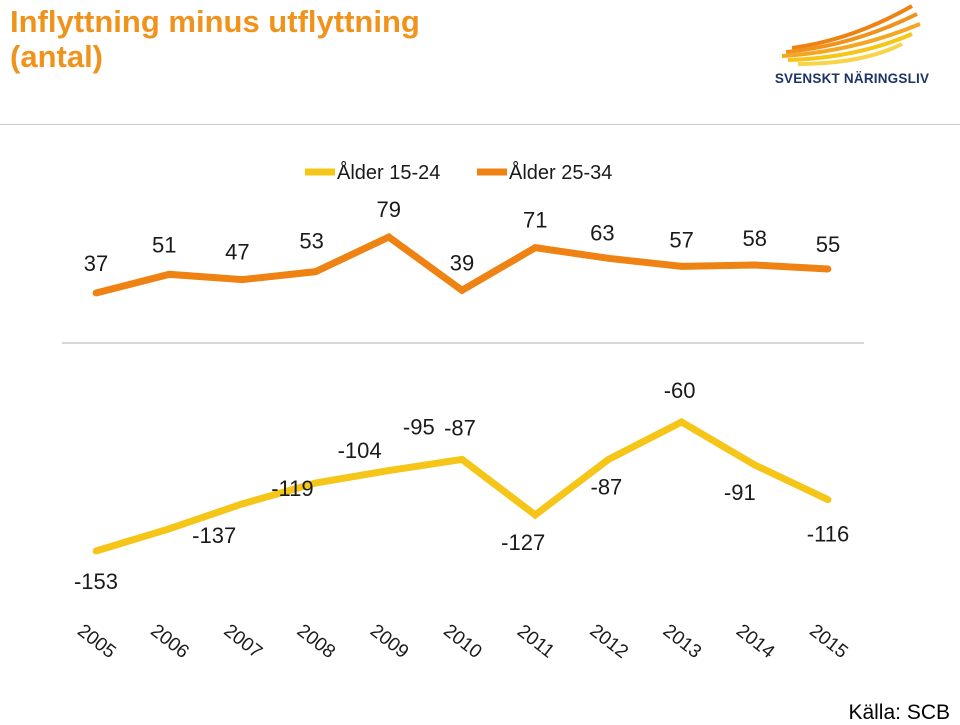 The height and width of the screenshot is (725, 960). Describe the element at coordinates (164, 244) in the screenshot. I see `data-label-age-25-34: 51` at that location.